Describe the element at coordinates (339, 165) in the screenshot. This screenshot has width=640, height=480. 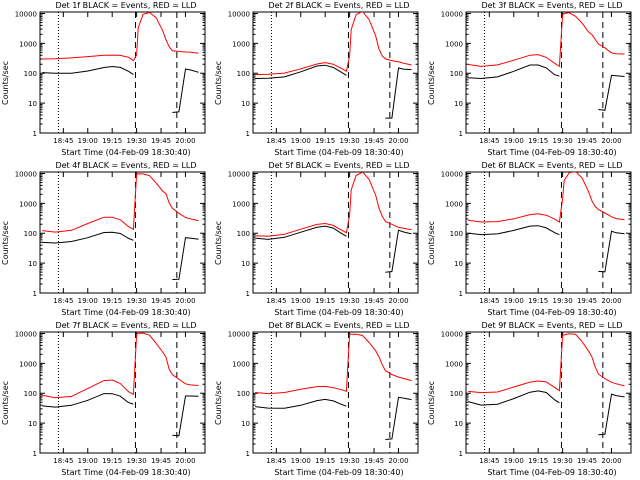
I see `panel-title: Det 5f BLACK = Events, RED = LLD` at that location.